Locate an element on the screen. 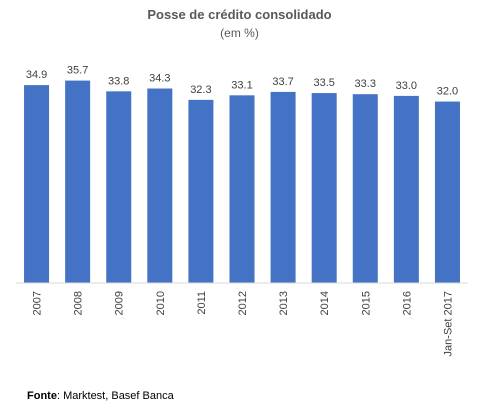  bar-2016 is located at coordinates (406, 189).